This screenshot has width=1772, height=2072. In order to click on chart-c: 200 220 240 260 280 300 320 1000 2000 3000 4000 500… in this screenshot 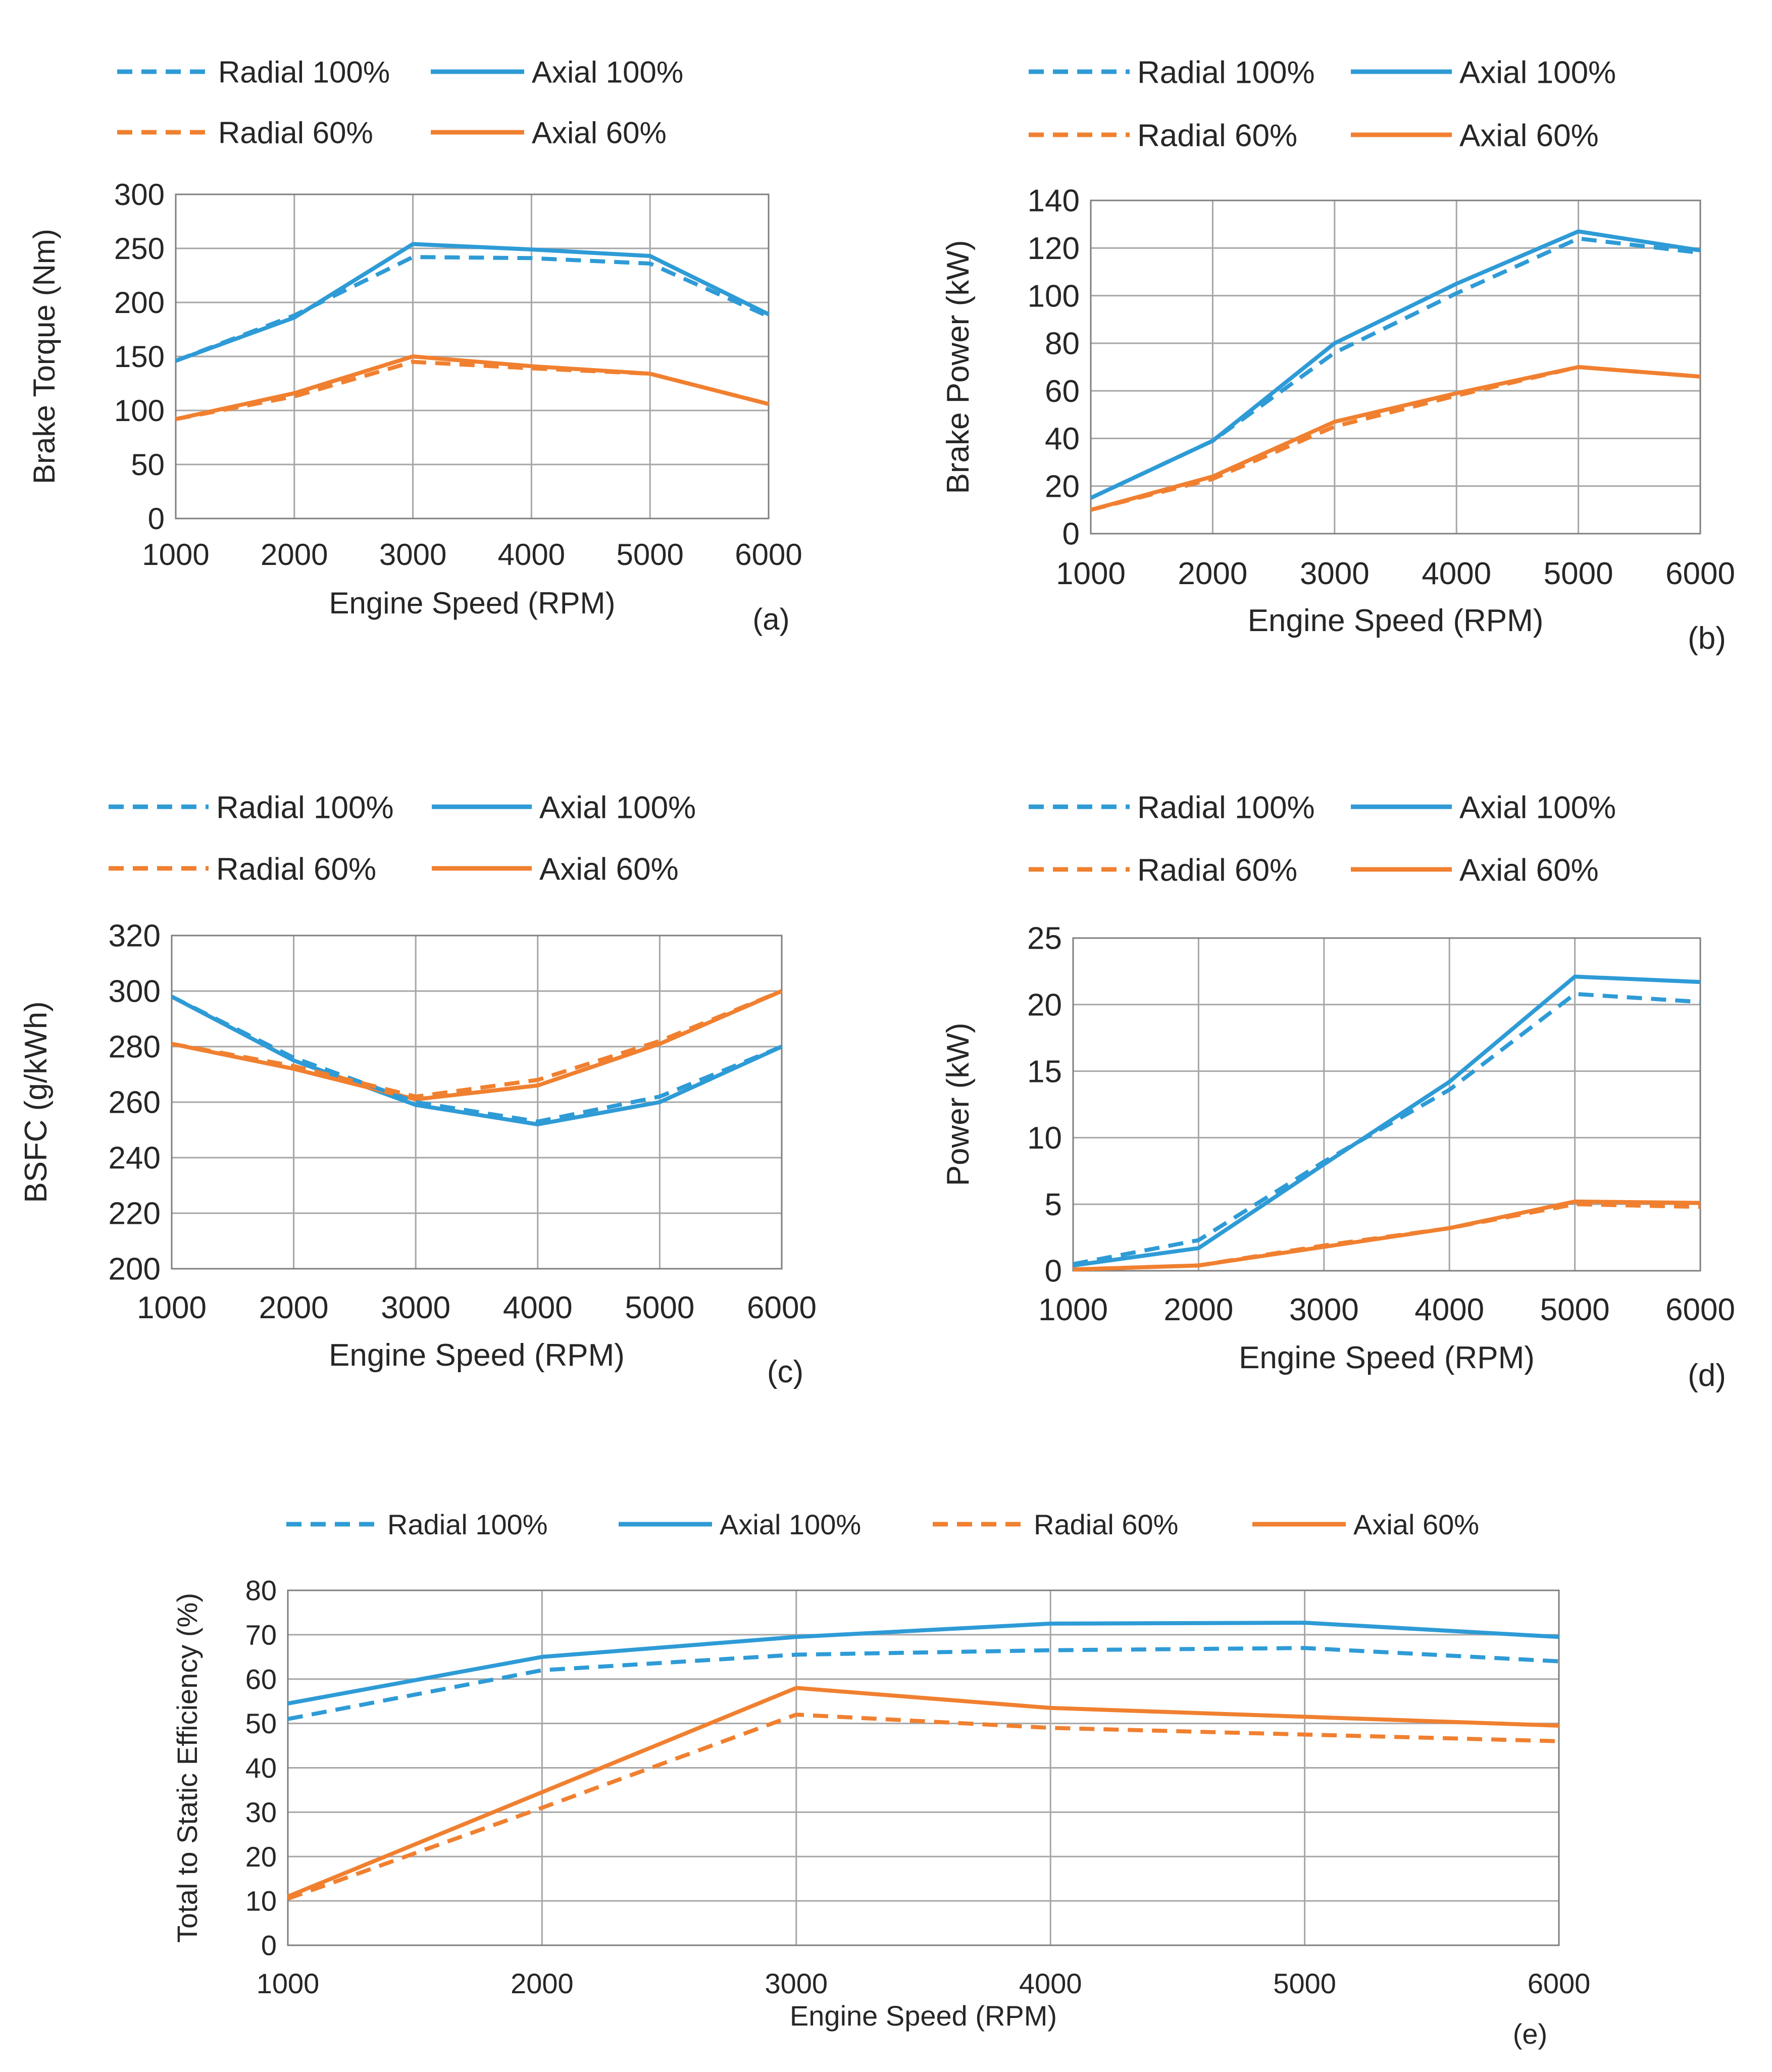, I will do `click(418, 1089)`.